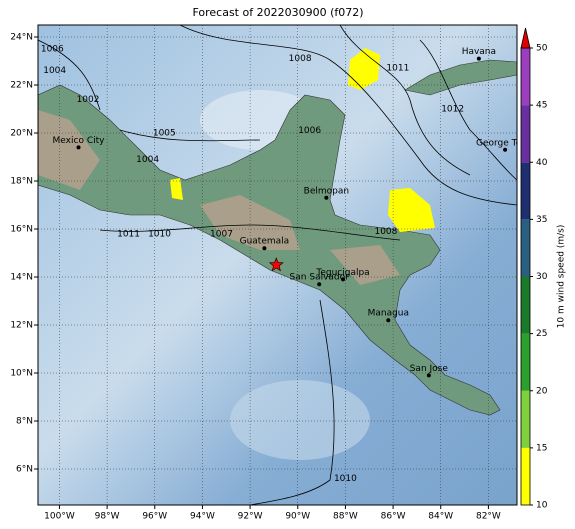  What do you see at coordinates (326, 191) in the screenshot?
I see `city-label: Belmopan` at bounding box center [326, 191].